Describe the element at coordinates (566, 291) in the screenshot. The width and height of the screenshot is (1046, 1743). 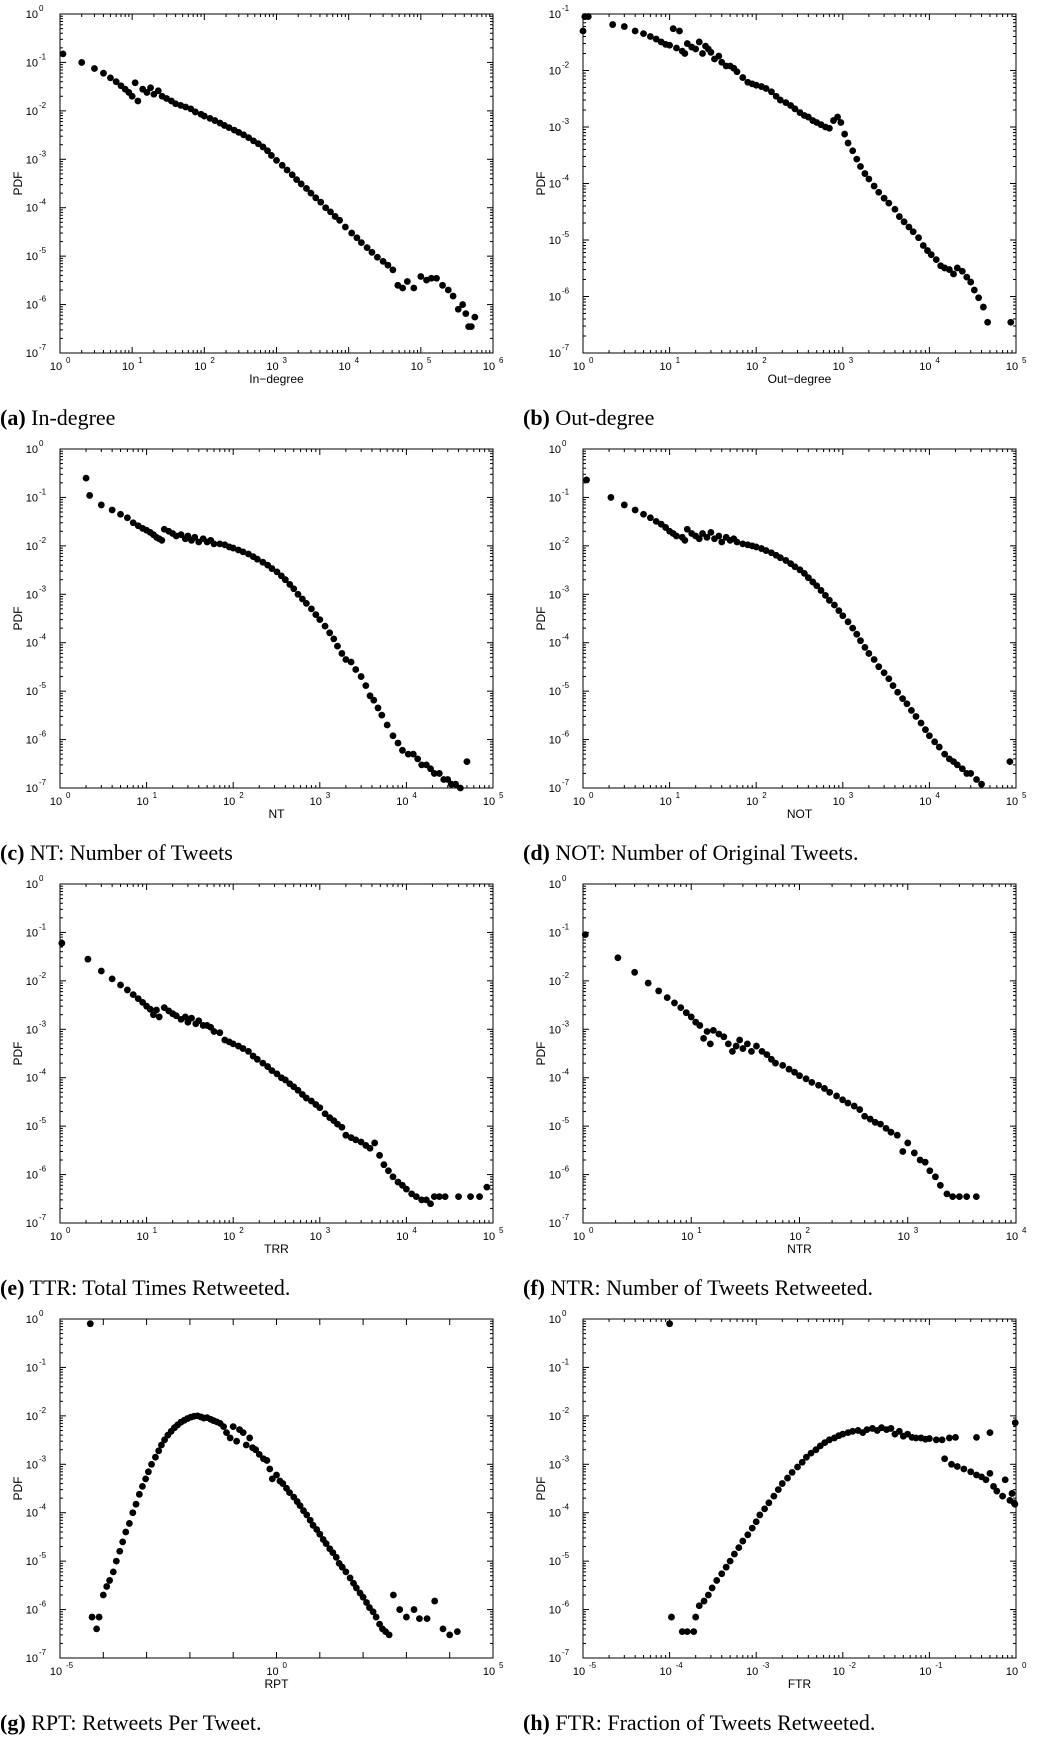
I see `y-tick-exponent: -6` at that location.